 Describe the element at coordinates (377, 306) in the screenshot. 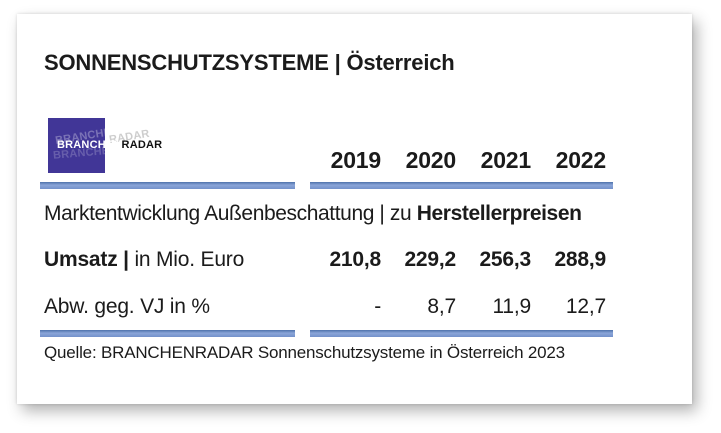

I see `value-cell: -` at that location.